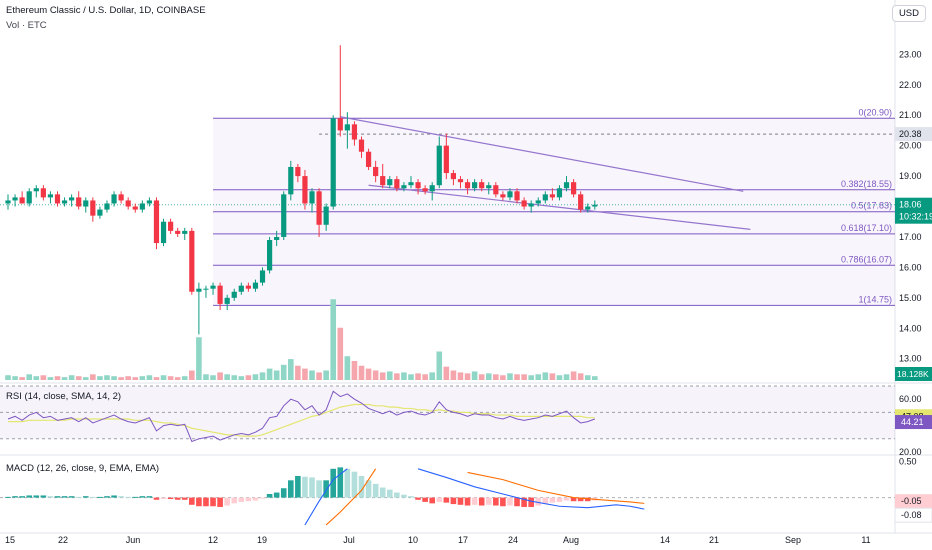 The width and height of the screenshot is (932, 550). I want to click on dashed-level-badge, so click(913, 134).